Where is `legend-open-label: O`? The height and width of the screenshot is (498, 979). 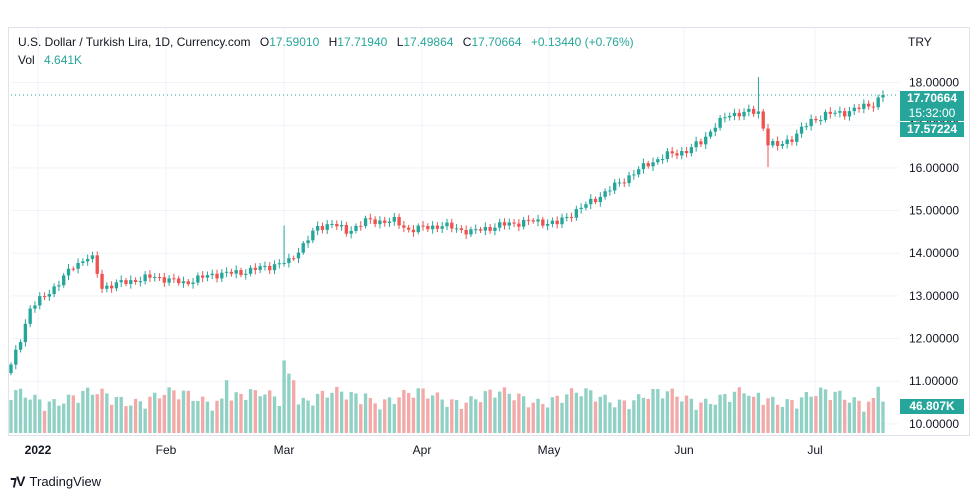
legend-open-label: O is located at coordinates (264, 42).